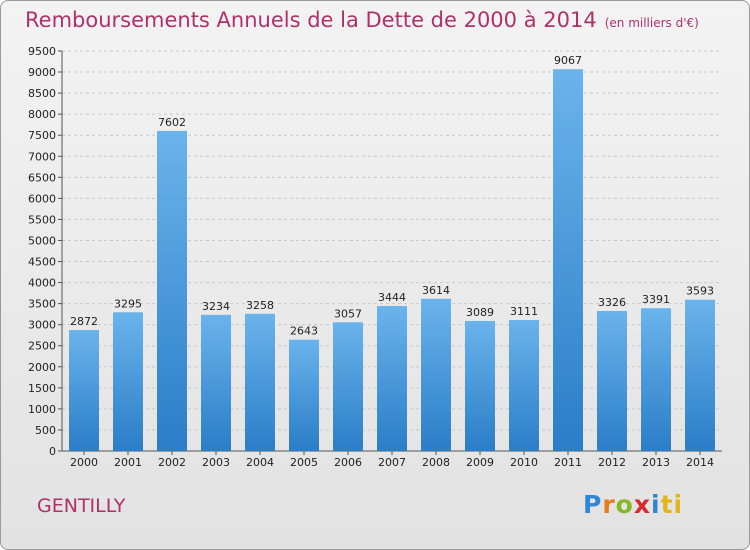  I want to click on x-tick-label: 2013, so click(656, 462).